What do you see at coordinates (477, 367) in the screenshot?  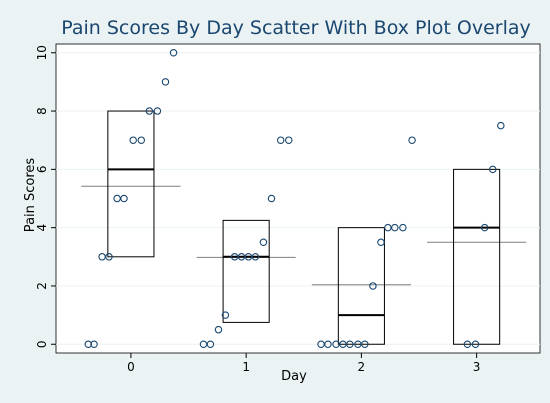 I see `x-tick-label: 3` at bounding box center [477, 367].